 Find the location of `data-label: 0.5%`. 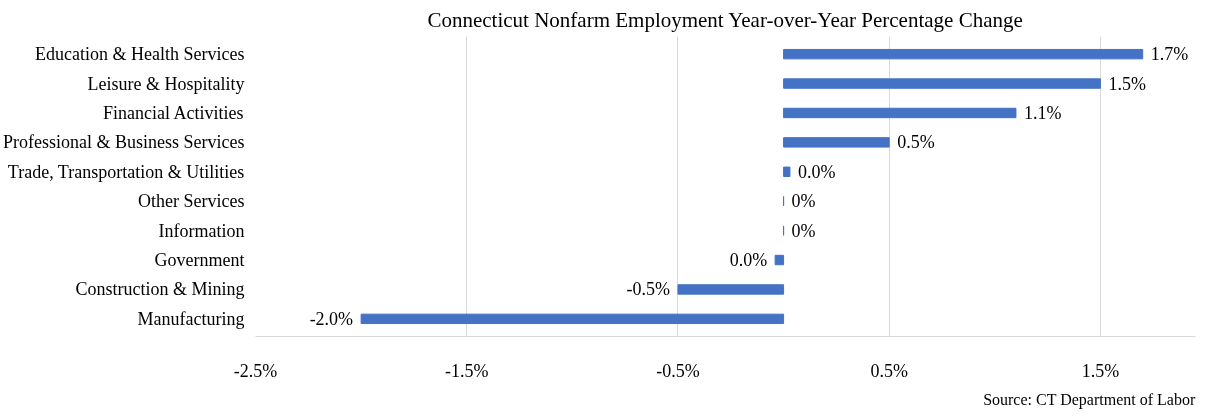

data-label: 0.5% is located at coordinates (916, 142).